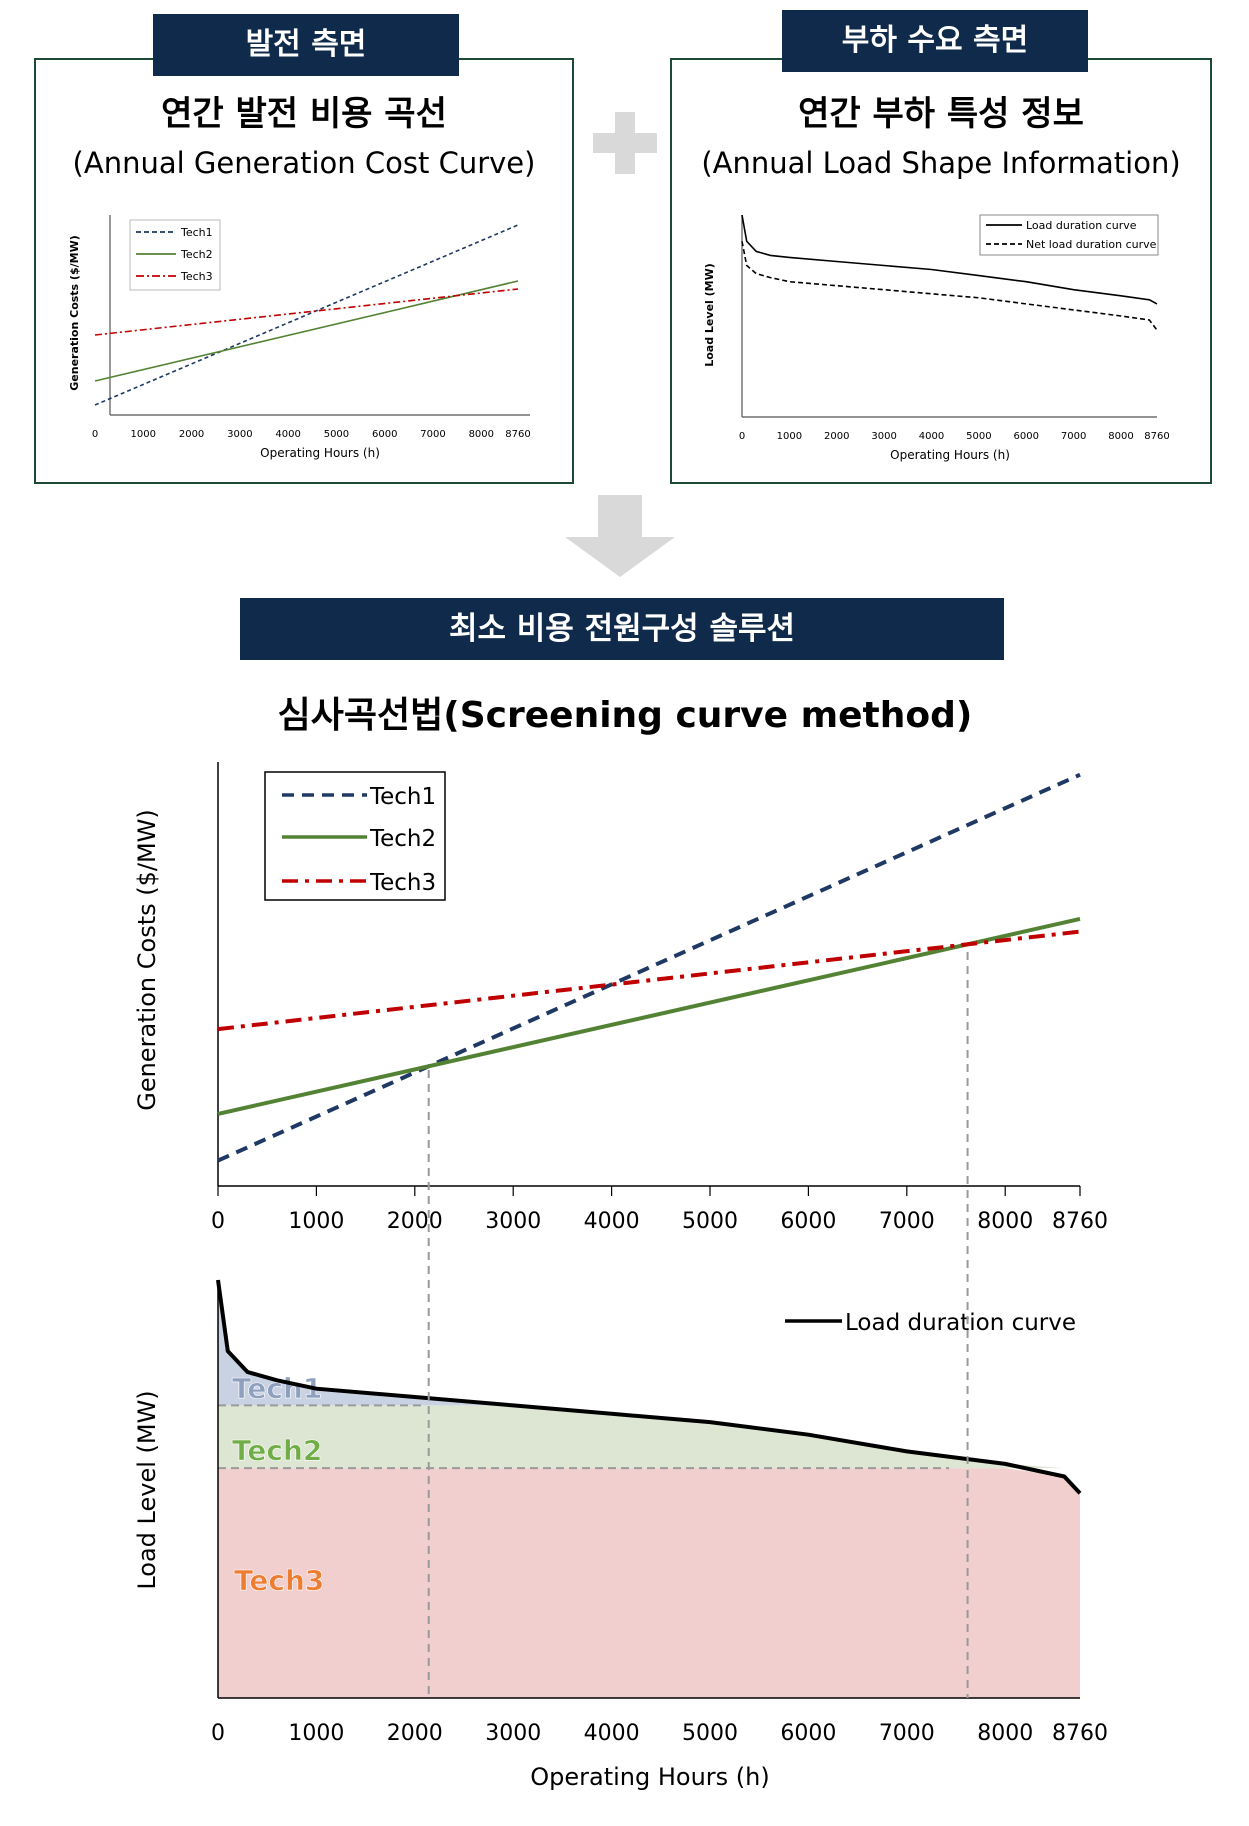 This screenshot has width=1249, height=1826. What do you see at coordinates (175, 255) in the screenshot?
I see `small-cost-legend: Tech1 Tech2 Tech3` at bounding box center [175, 255].